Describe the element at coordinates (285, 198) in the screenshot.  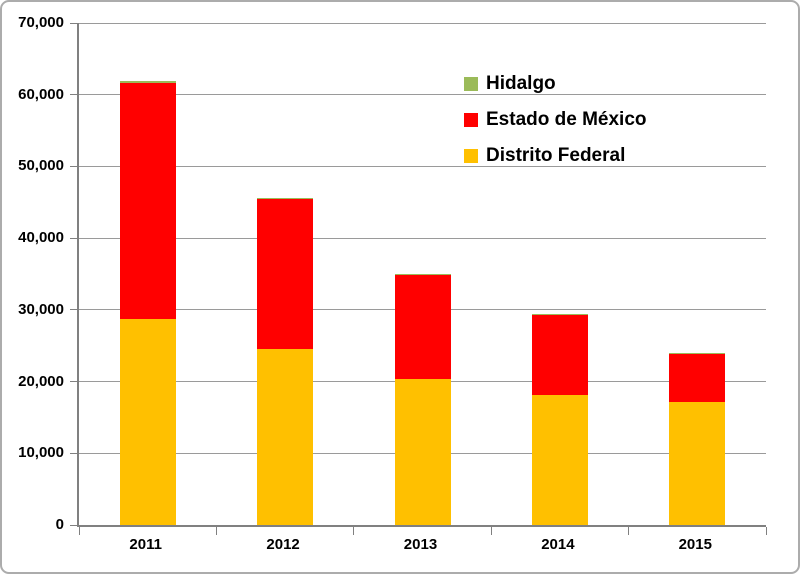
I see `bar-2012-hidalgo` at that location.